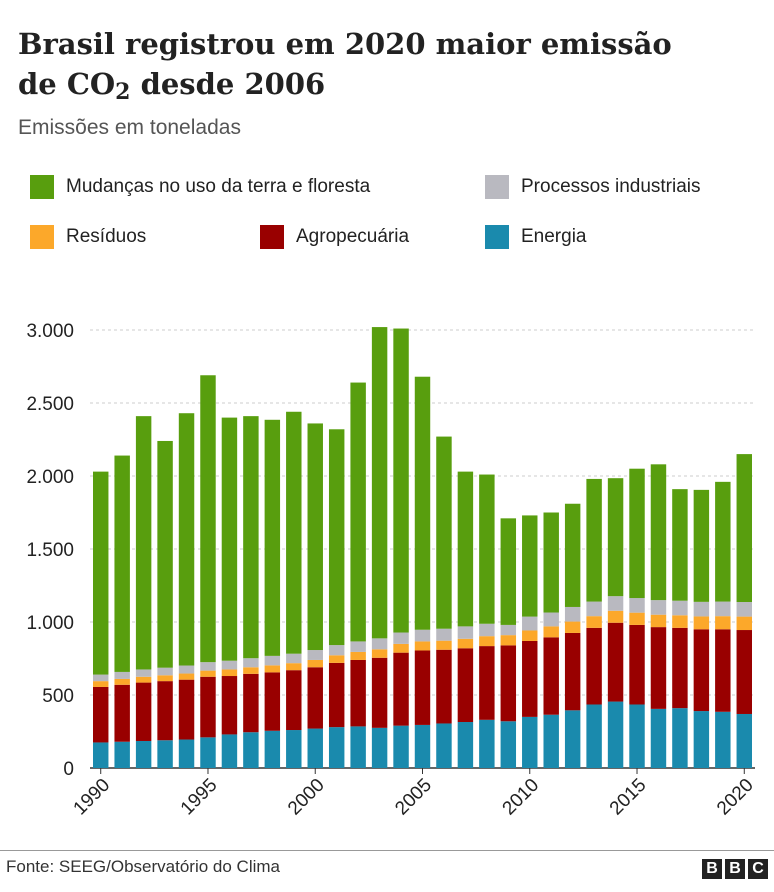 The height and width of the screenshot is (892, 774). What do you see at coordinates (508, 643) in the screenshot?
I see `bar-2009` at bounding box center [508, 643].